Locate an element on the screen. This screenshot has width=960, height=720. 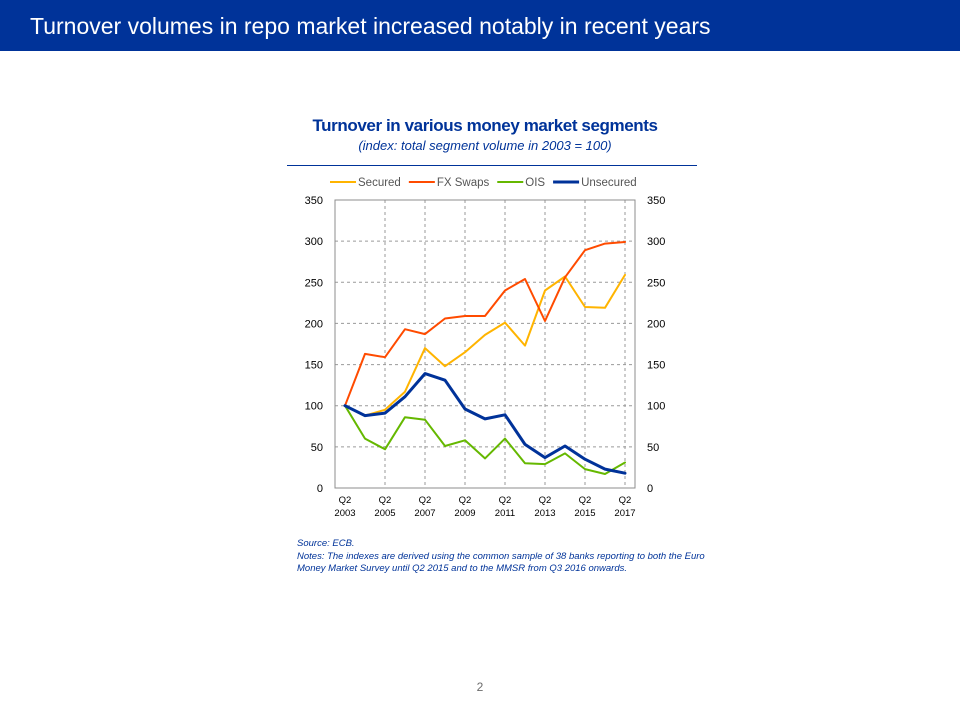
x-tick-label: 2003 is located at coordinates (344, 513).